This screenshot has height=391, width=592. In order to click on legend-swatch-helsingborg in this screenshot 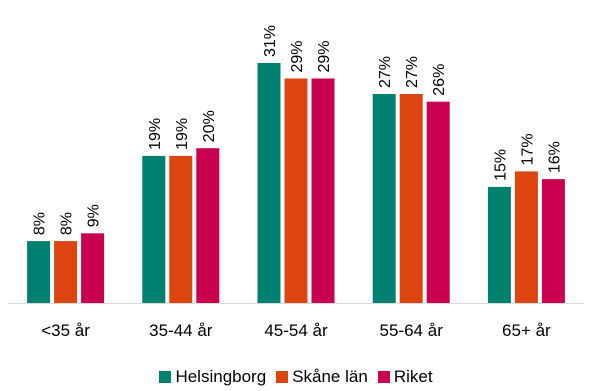, I will do `click(165, 377)`.